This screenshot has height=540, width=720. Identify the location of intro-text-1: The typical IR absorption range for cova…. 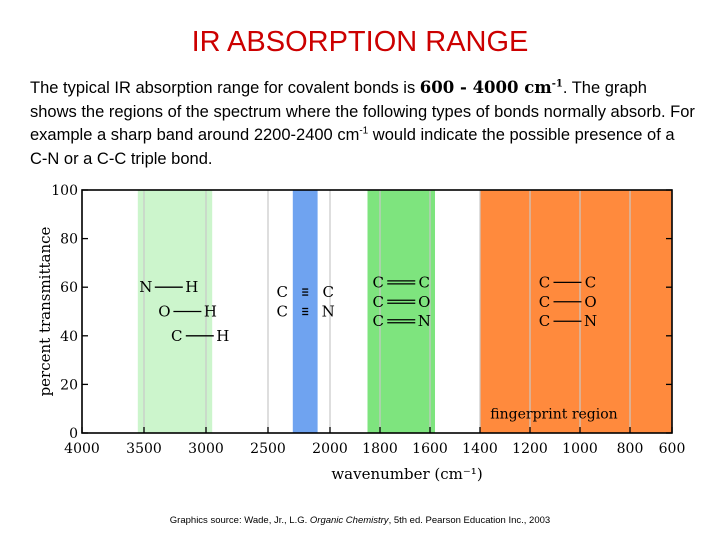
(225, 88).